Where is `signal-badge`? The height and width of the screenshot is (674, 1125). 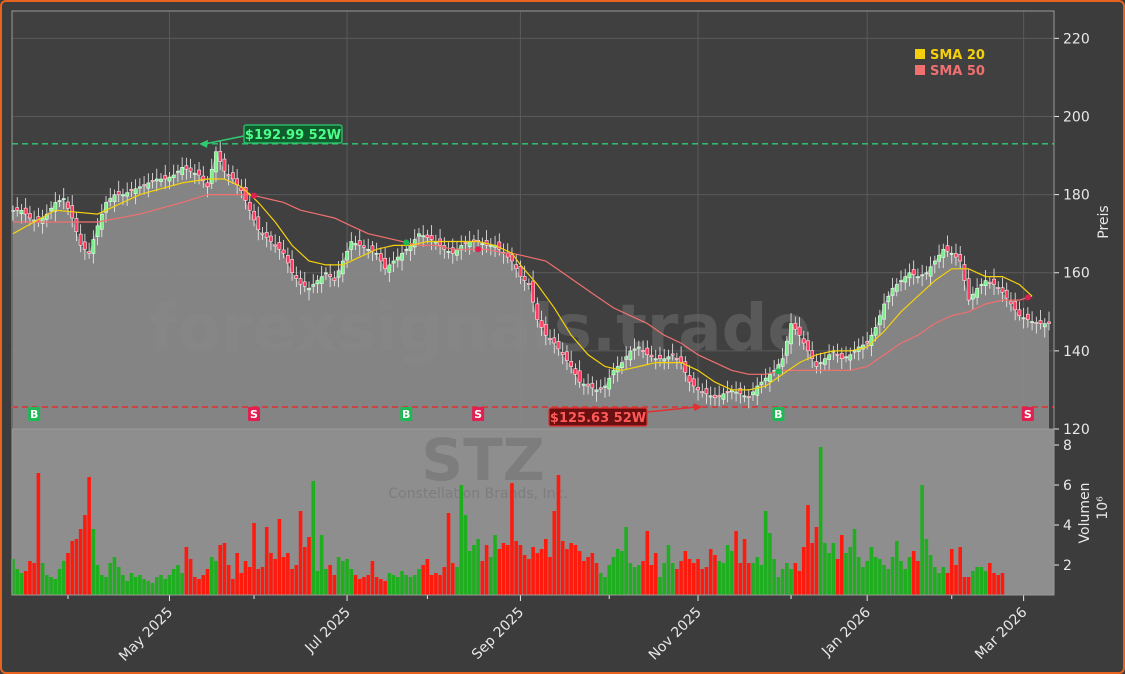 signal-badge is located at coordinates (478, 414).